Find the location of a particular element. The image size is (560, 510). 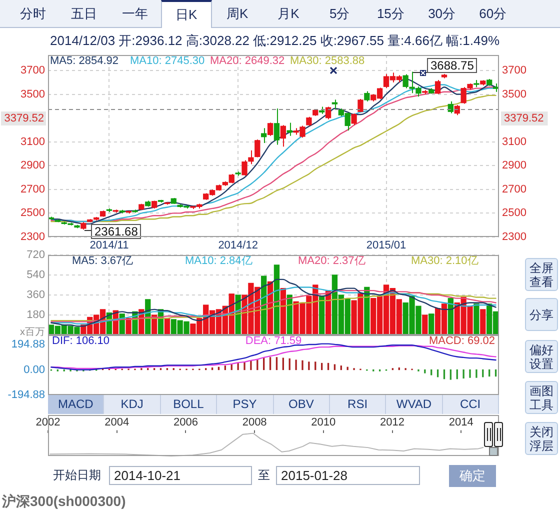

y-tick-label: 720 is located at coordinates (35, 255).